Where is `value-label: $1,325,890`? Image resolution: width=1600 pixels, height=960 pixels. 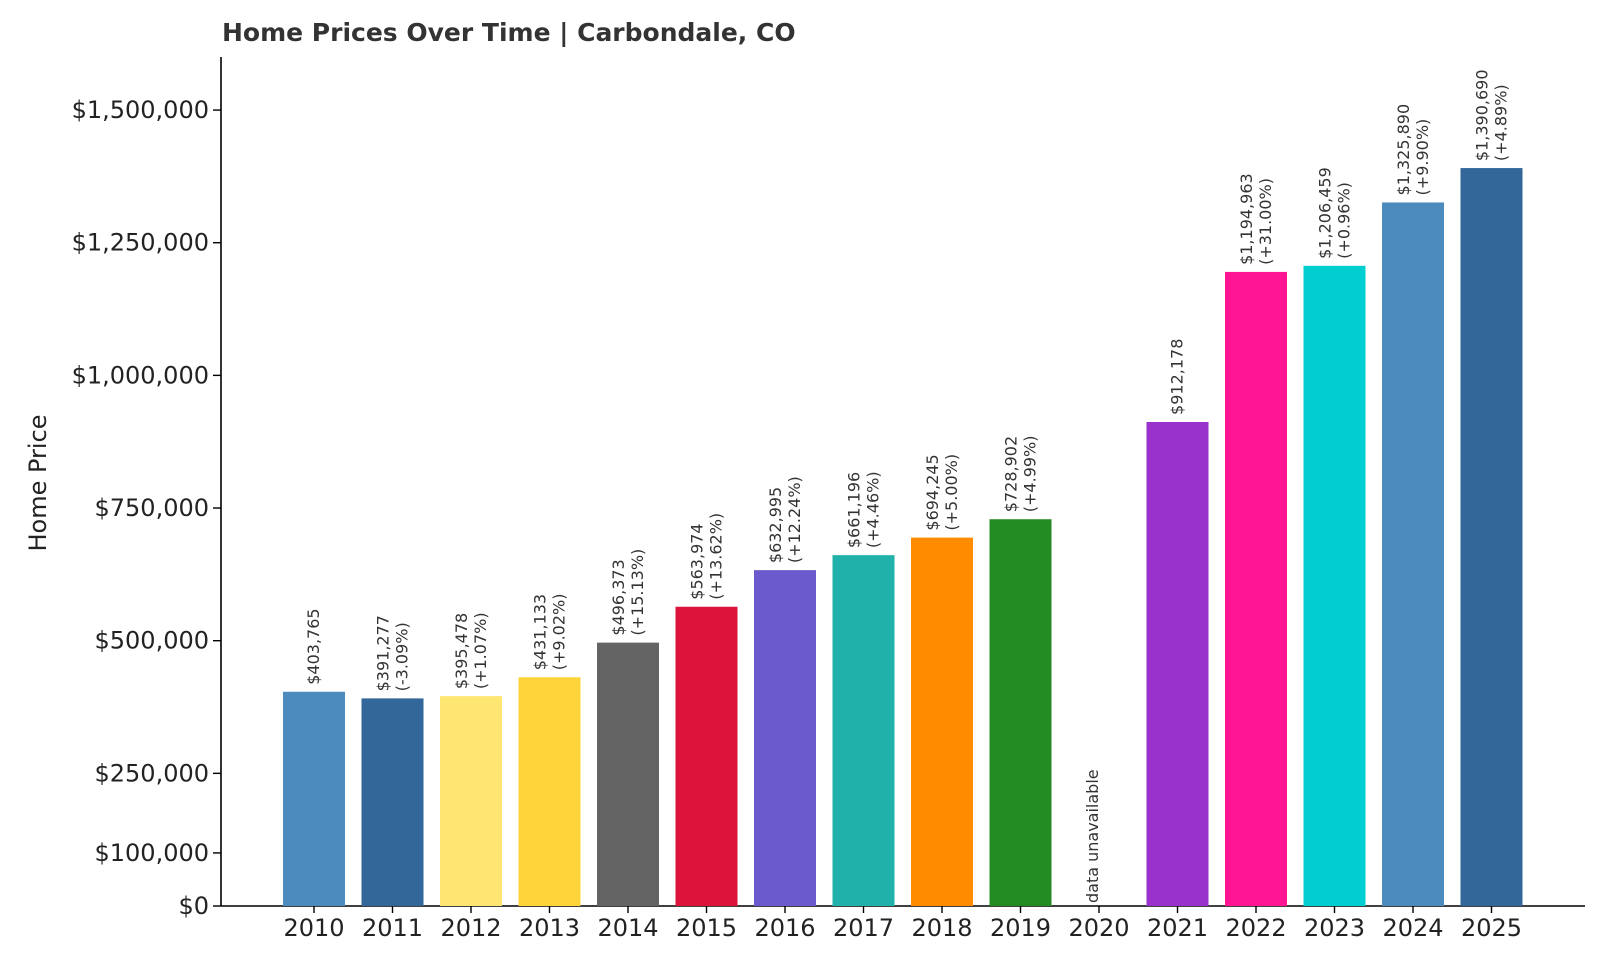
value-label: $1,325,890 is located at coordinates (1403, 150).